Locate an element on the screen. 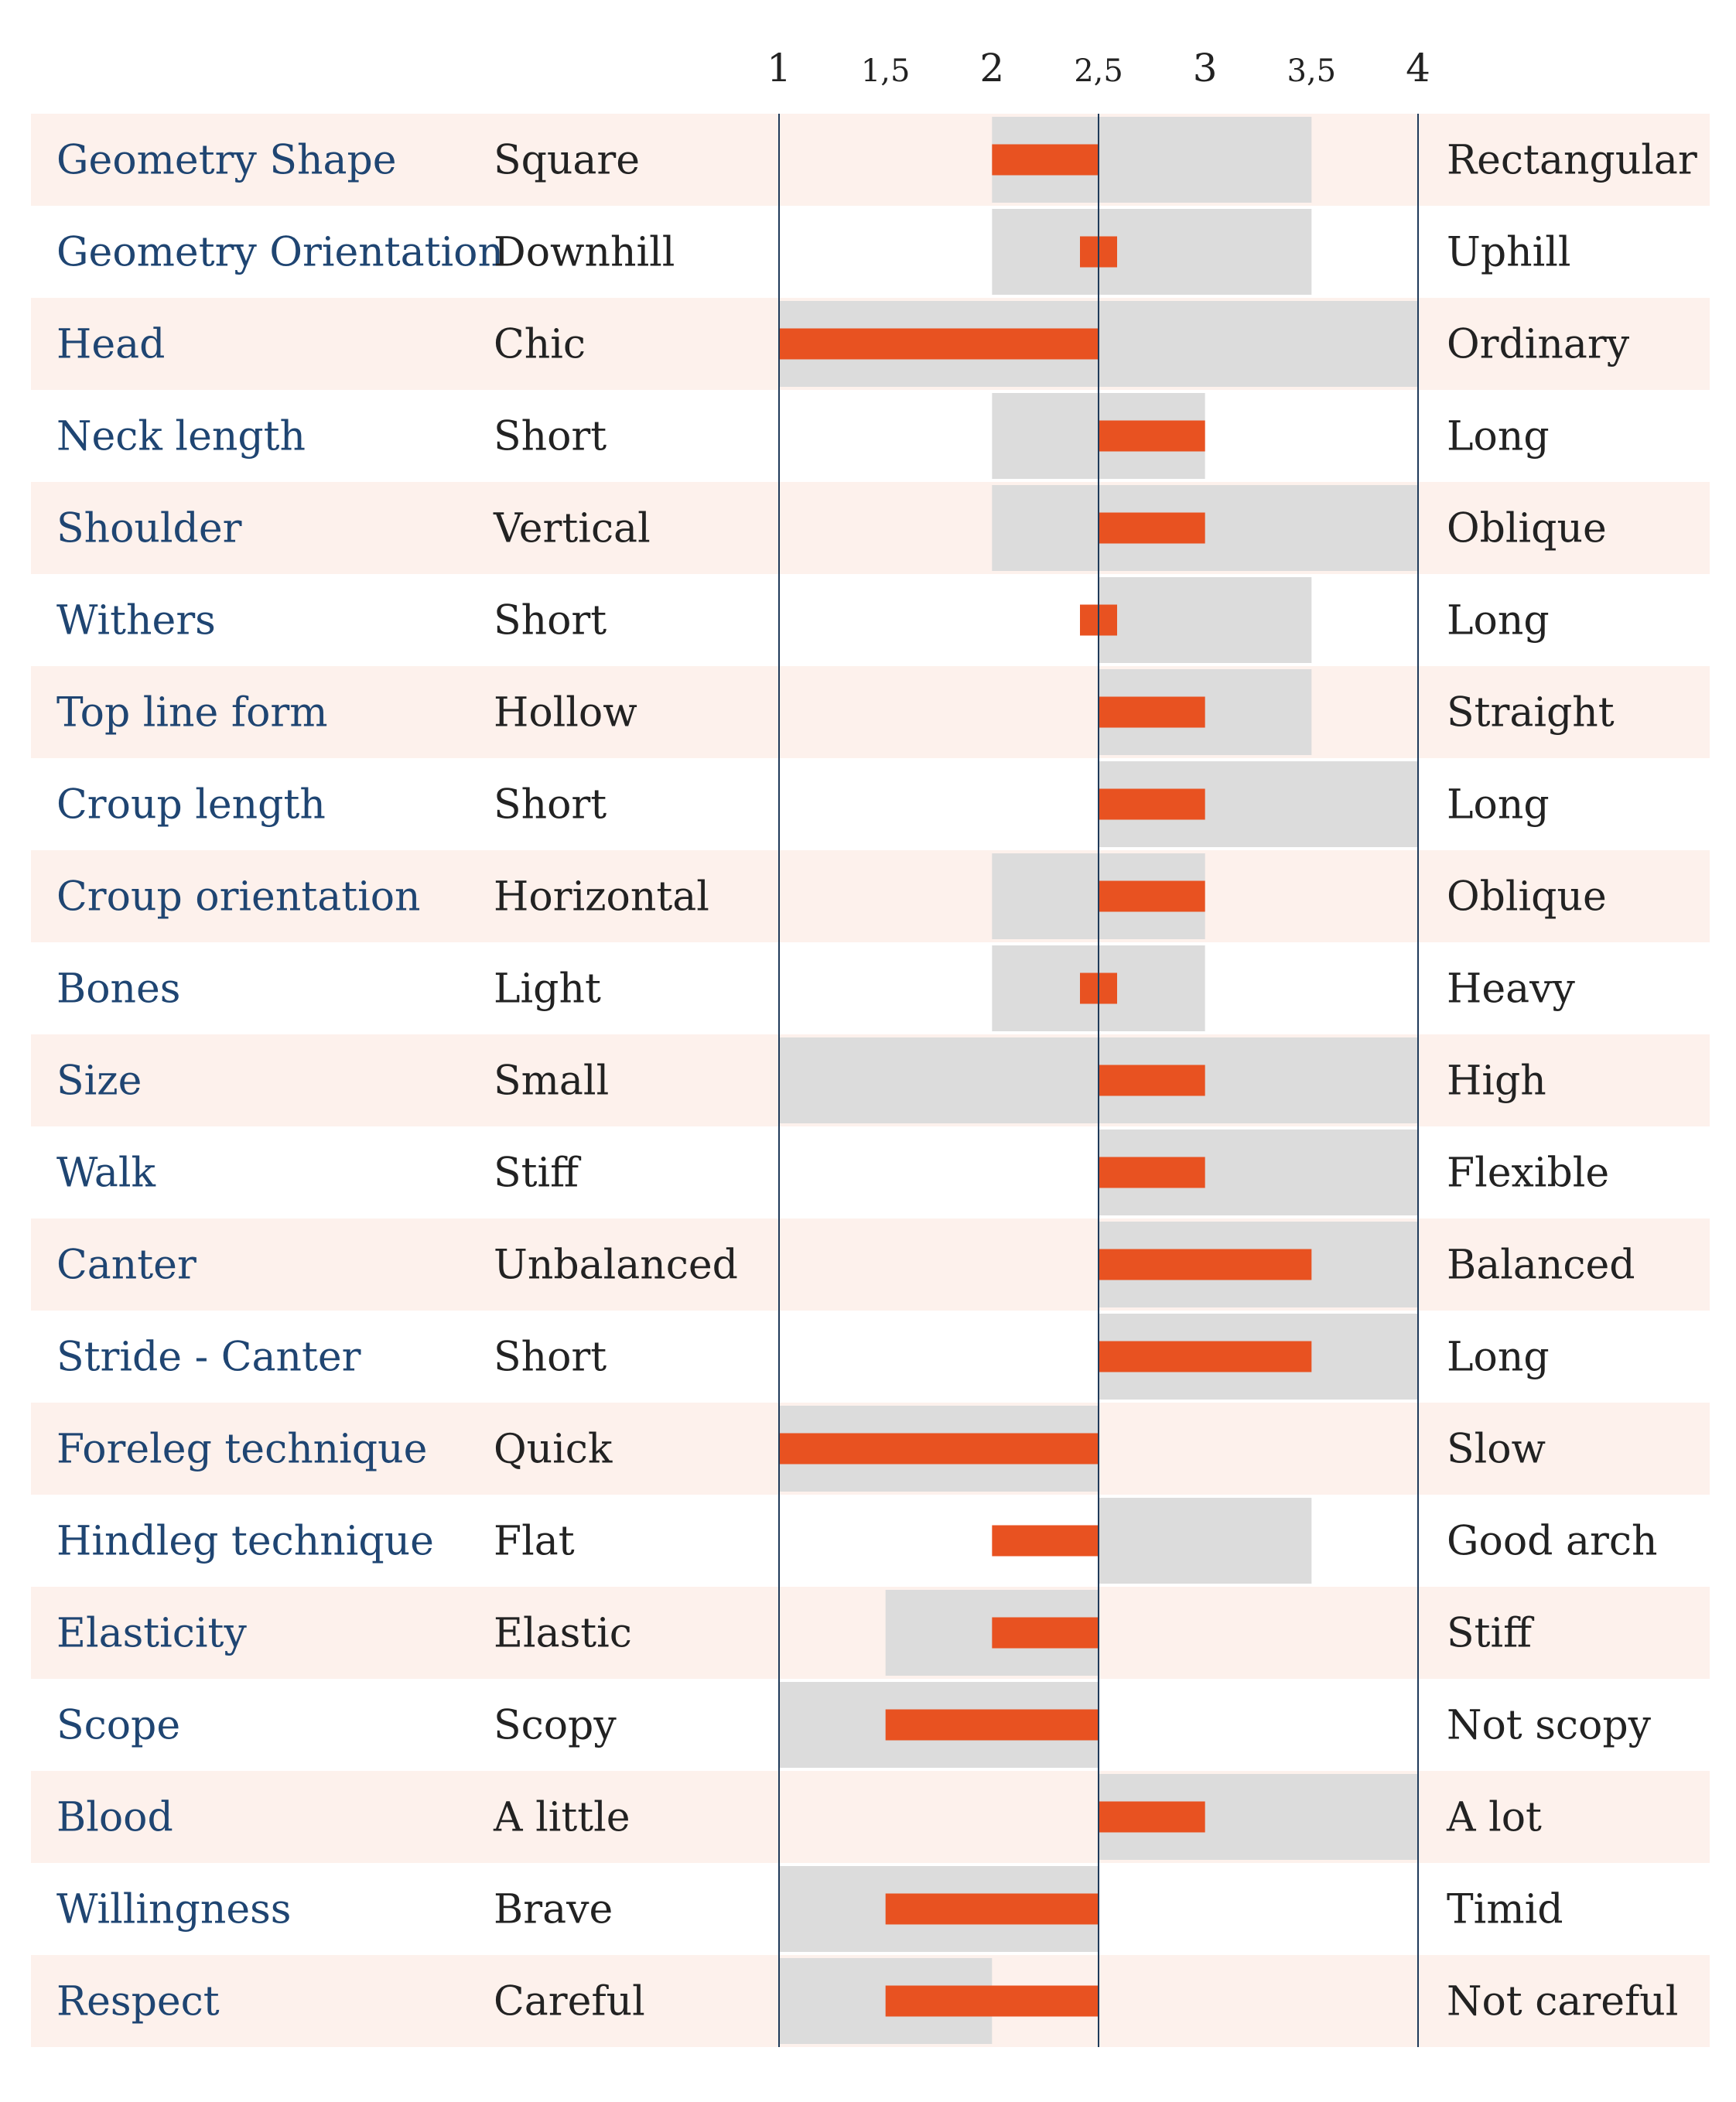 This screenshot has height=2102, width=1736. low-end-label: Brave is located at coordinates (553, 1910).